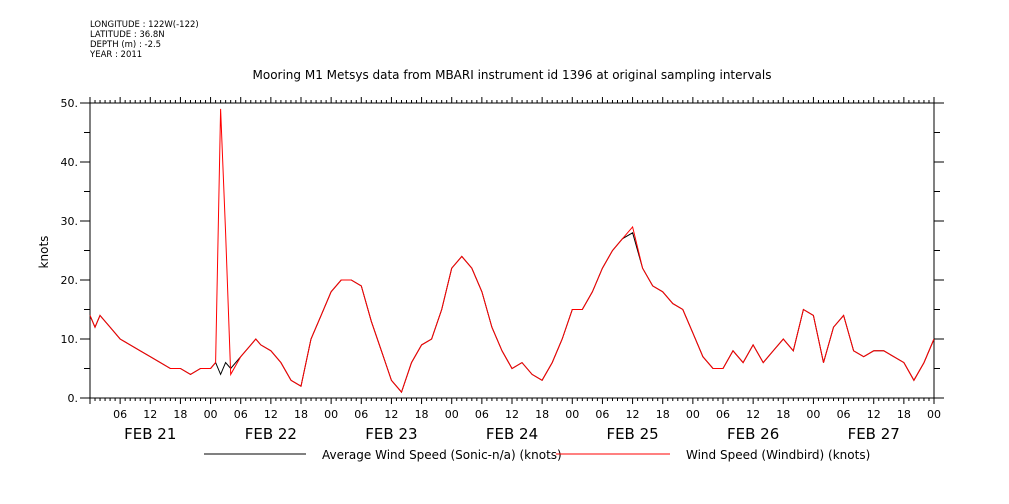 This screenshot has width=1009, height=504. I want to click on x-day-label: FEB 22, so click(271, 434).